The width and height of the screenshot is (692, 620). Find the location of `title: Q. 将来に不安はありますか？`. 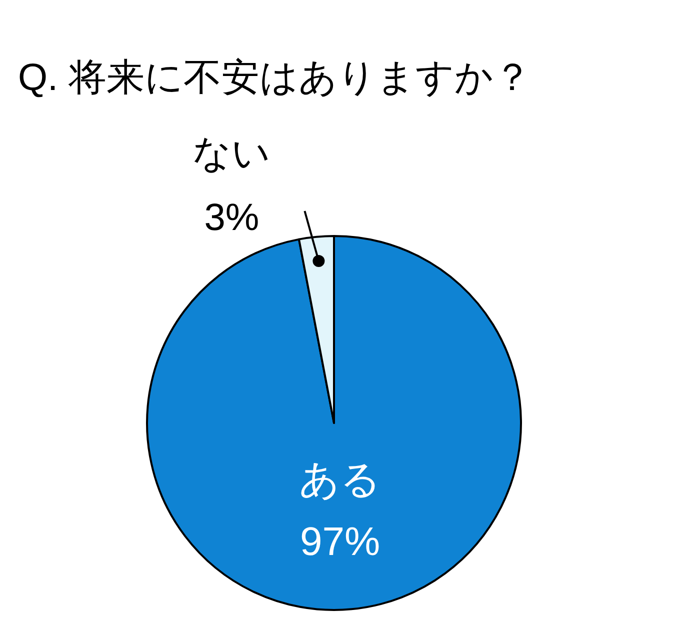

title: Q. 将来に不安はありますか？ is located at coordinates (275, 78).